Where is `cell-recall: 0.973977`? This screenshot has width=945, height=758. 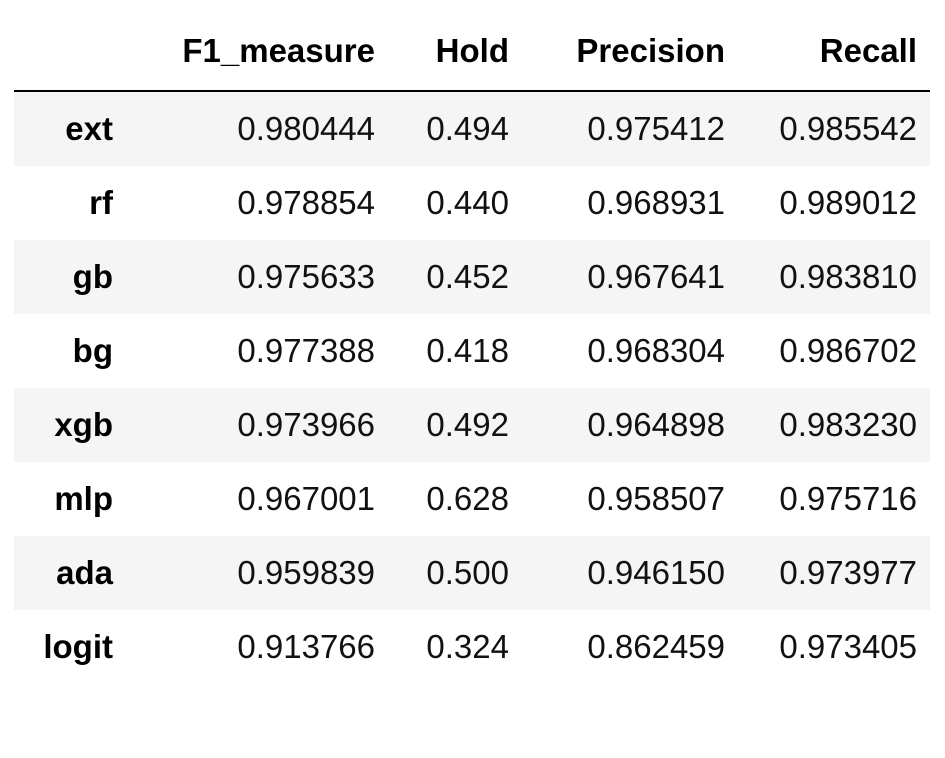
cell-recall: 0.973977 is located at coordinates (848, 572).